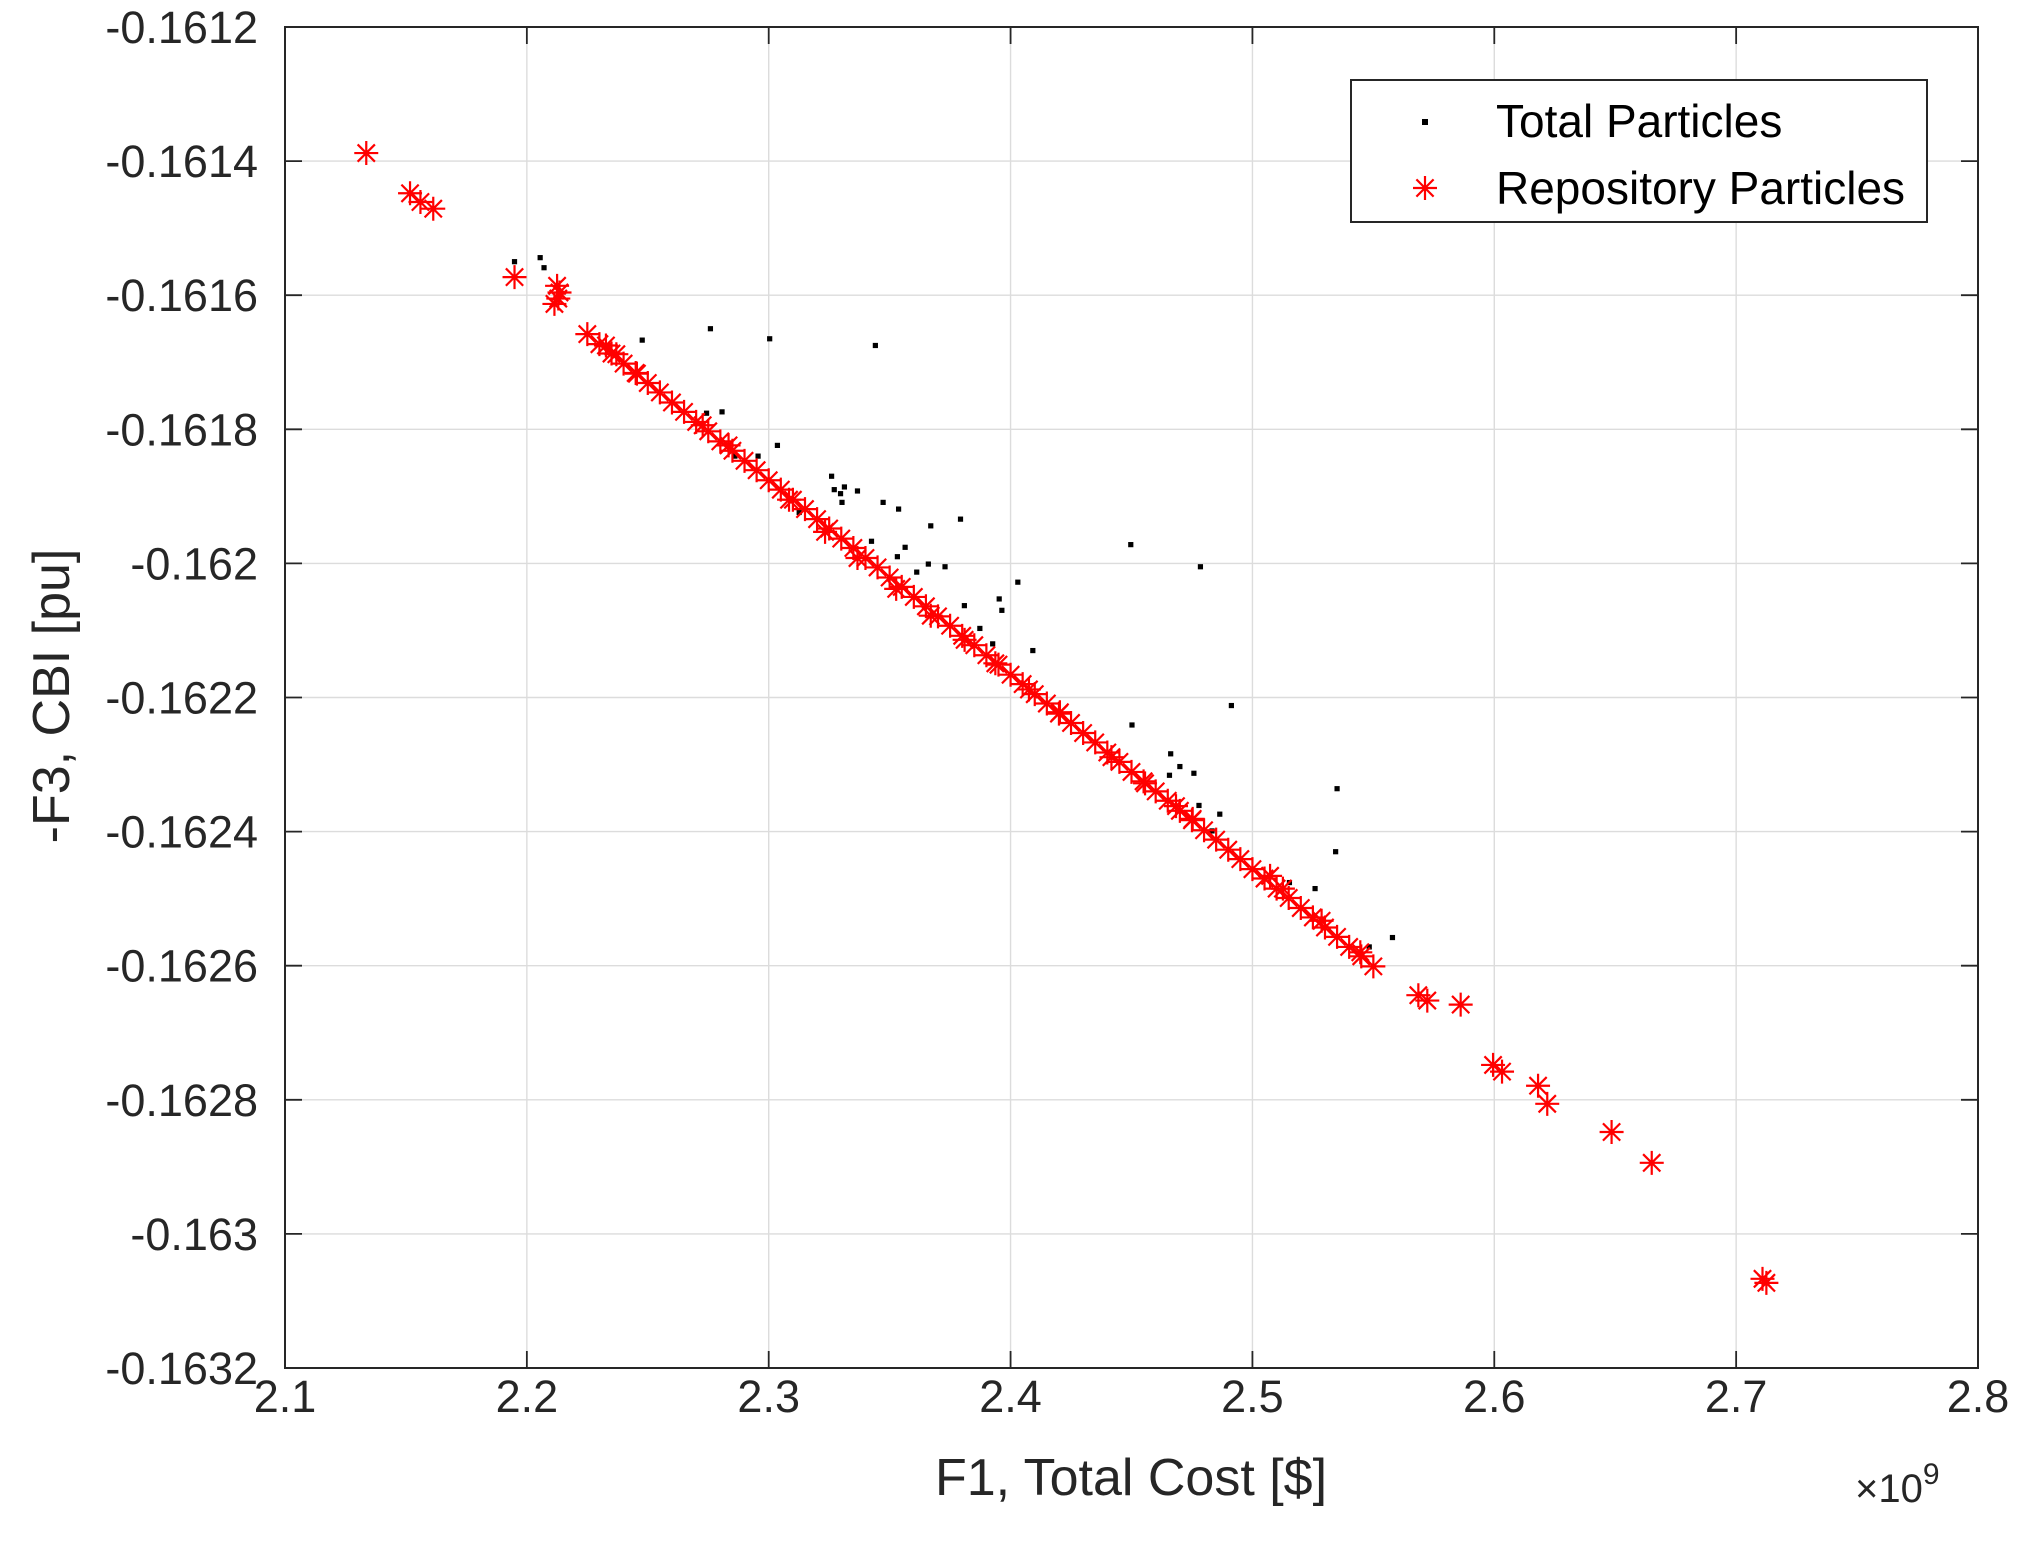 The width and height of the screenshot is (2022, 1559). I want to click on y-tick-label: -0.1626, so click(181, 966).